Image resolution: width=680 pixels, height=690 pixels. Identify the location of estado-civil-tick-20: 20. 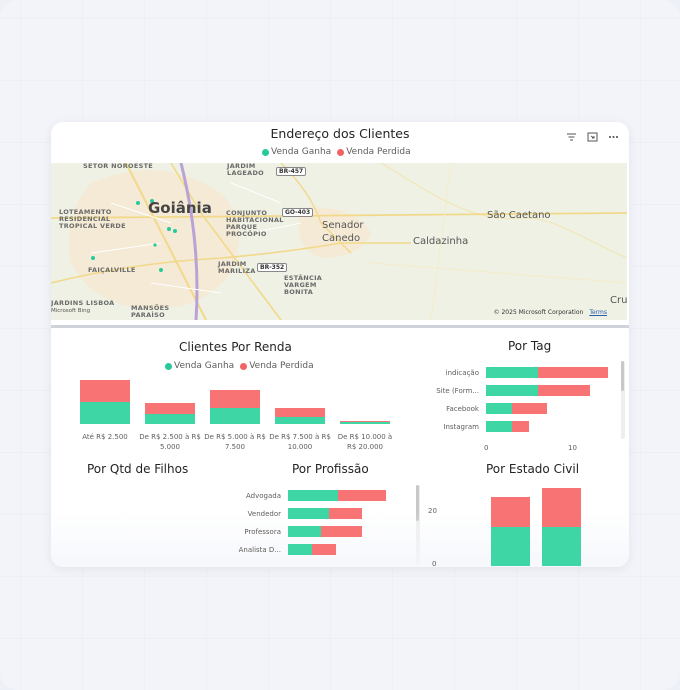
(432, 511).